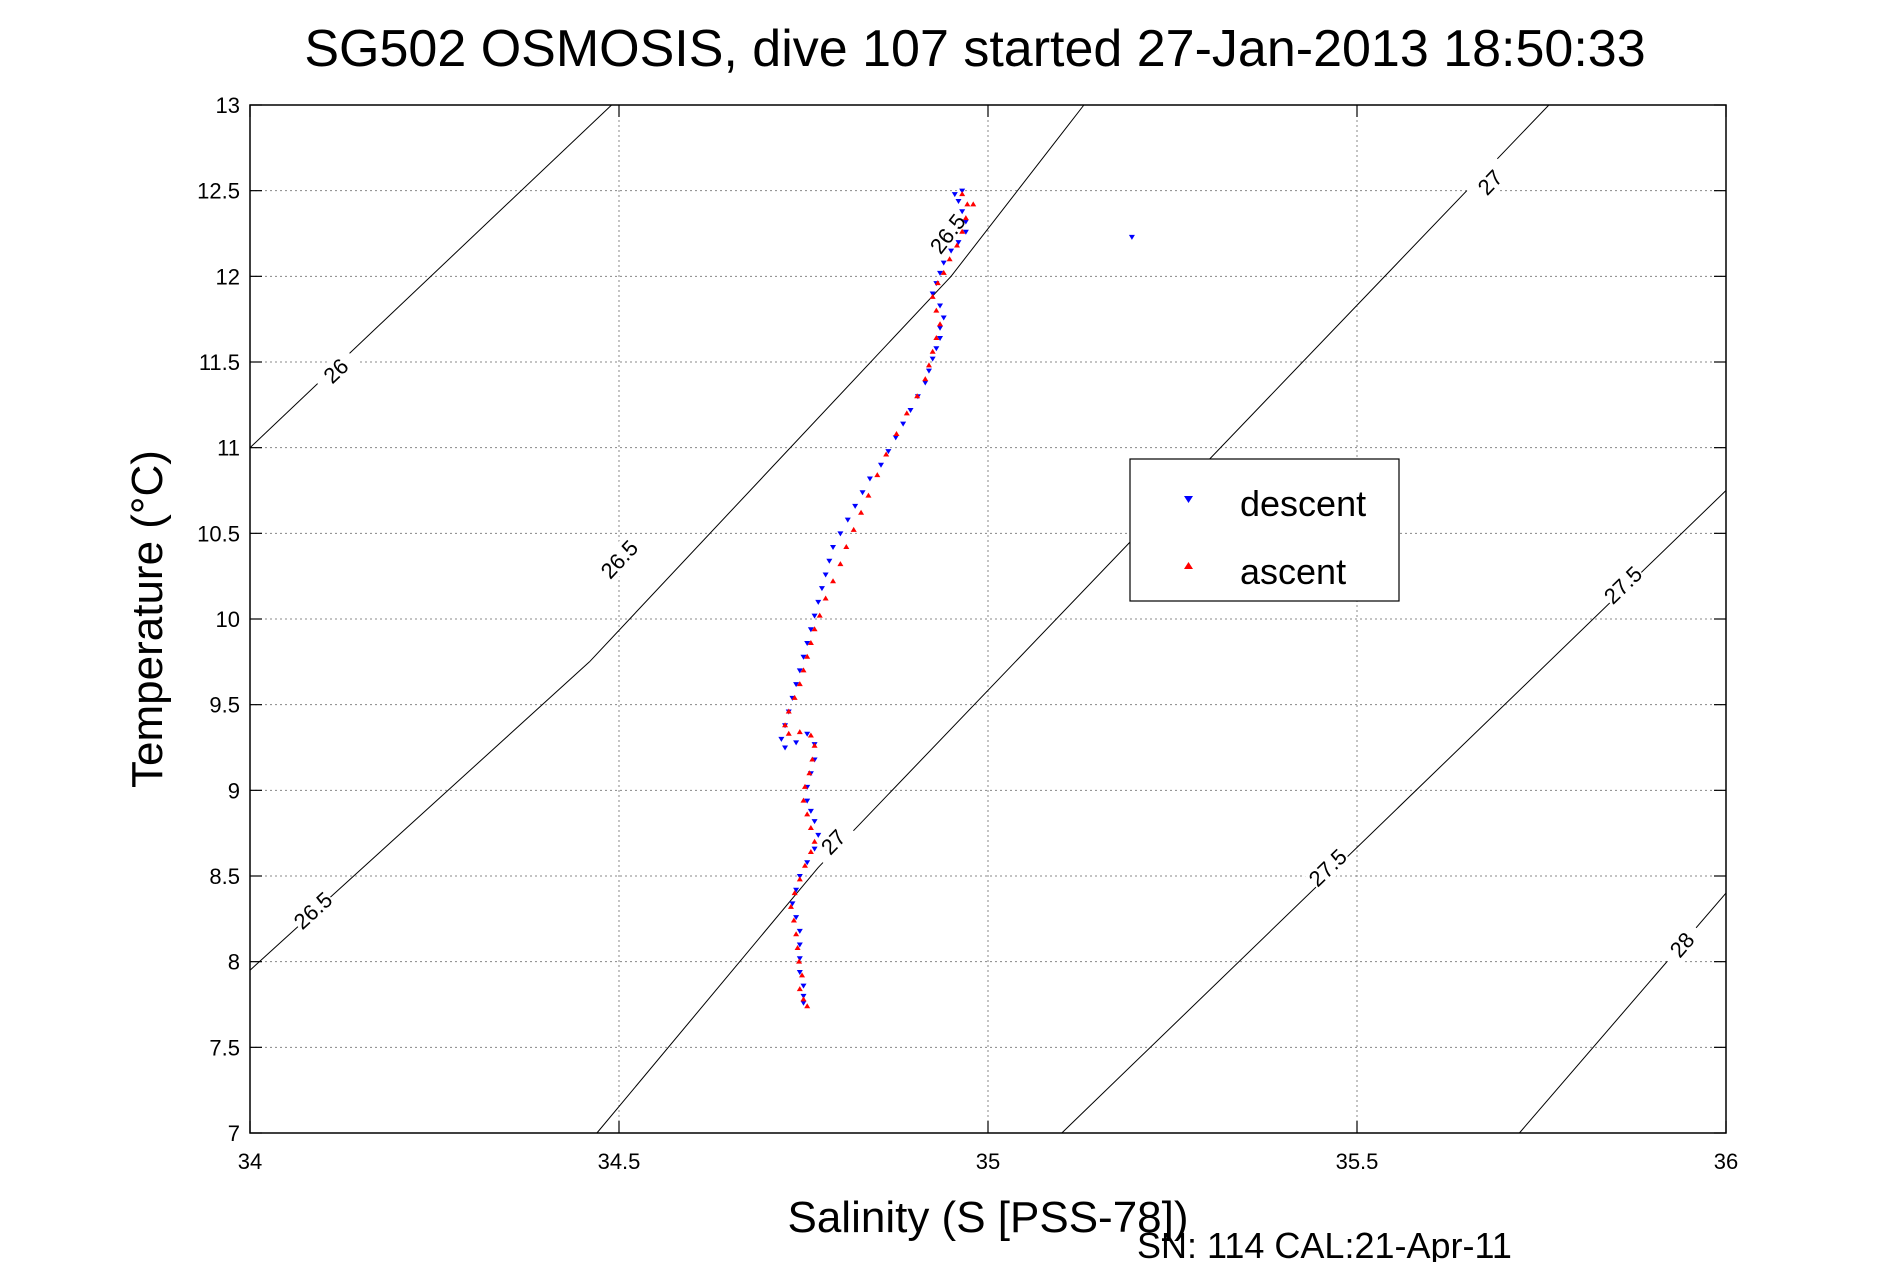 The height and width of the screenshot is (1262, 1891). What do you see at coordinates (1293, 571) in the screenshot?
I see `legend-ascent-label: ascent` at bounding box center [1293, 571].